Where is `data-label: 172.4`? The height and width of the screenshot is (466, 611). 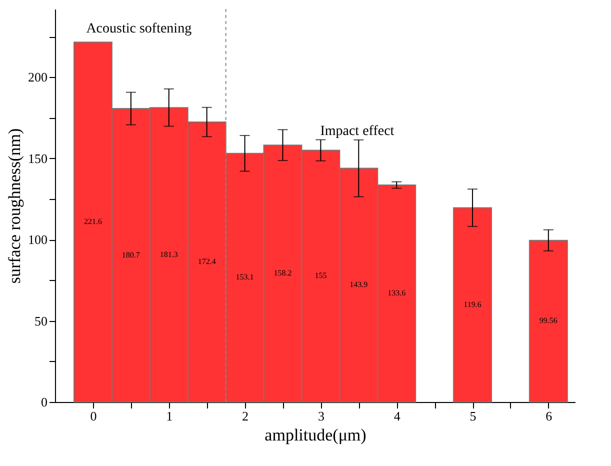
data-label: 172.4 is located at coordinates (207, 261).